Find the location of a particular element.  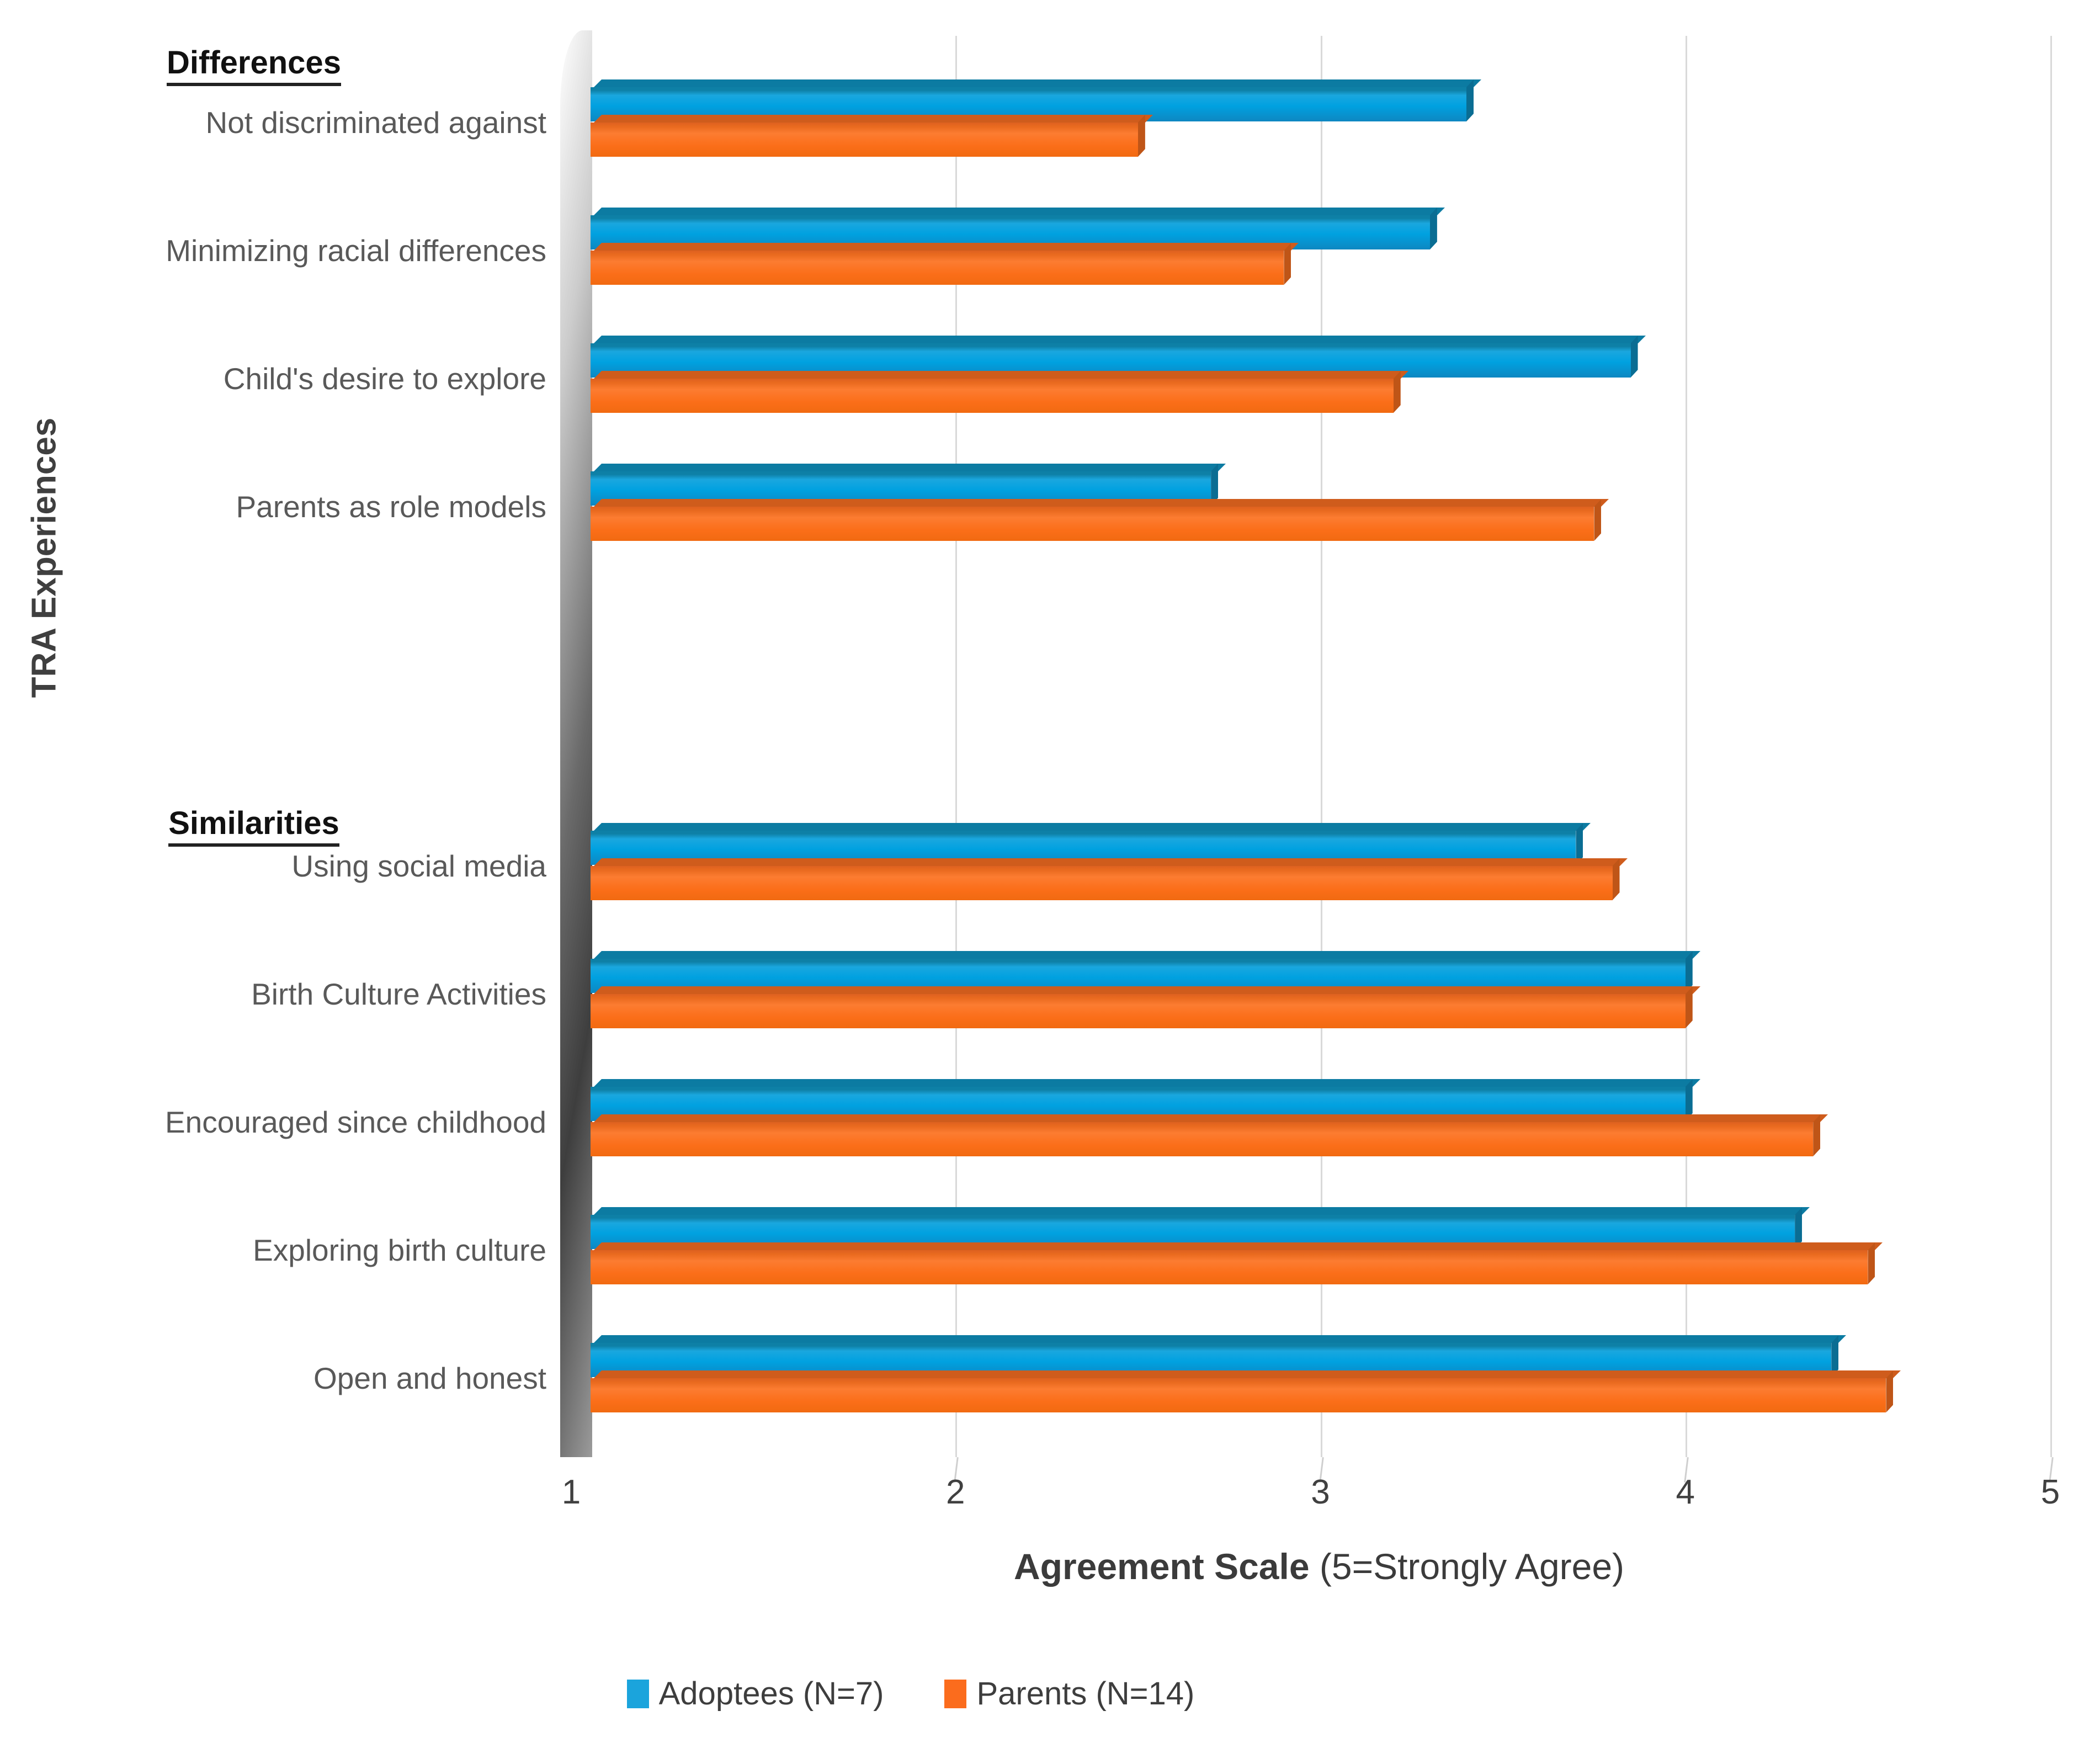

y-axis-title: TRA Experiences is located at coordinates (44, 557).